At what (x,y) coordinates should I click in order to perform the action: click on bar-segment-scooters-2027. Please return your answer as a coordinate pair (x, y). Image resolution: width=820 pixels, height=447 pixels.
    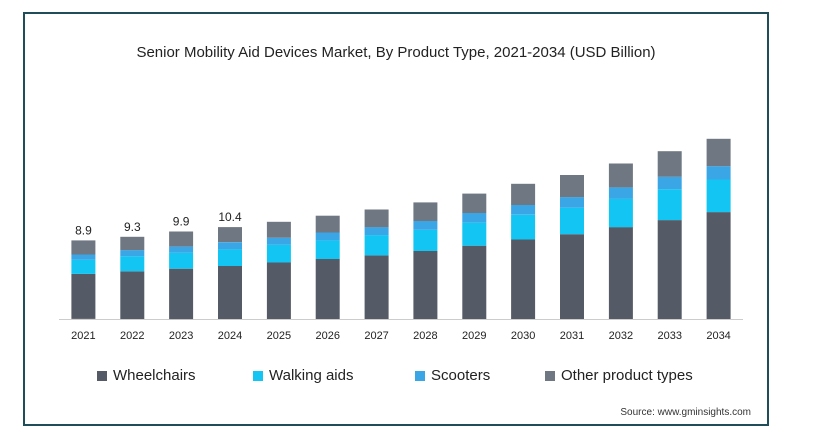
    Looking at the image, I should click on (376, 231).